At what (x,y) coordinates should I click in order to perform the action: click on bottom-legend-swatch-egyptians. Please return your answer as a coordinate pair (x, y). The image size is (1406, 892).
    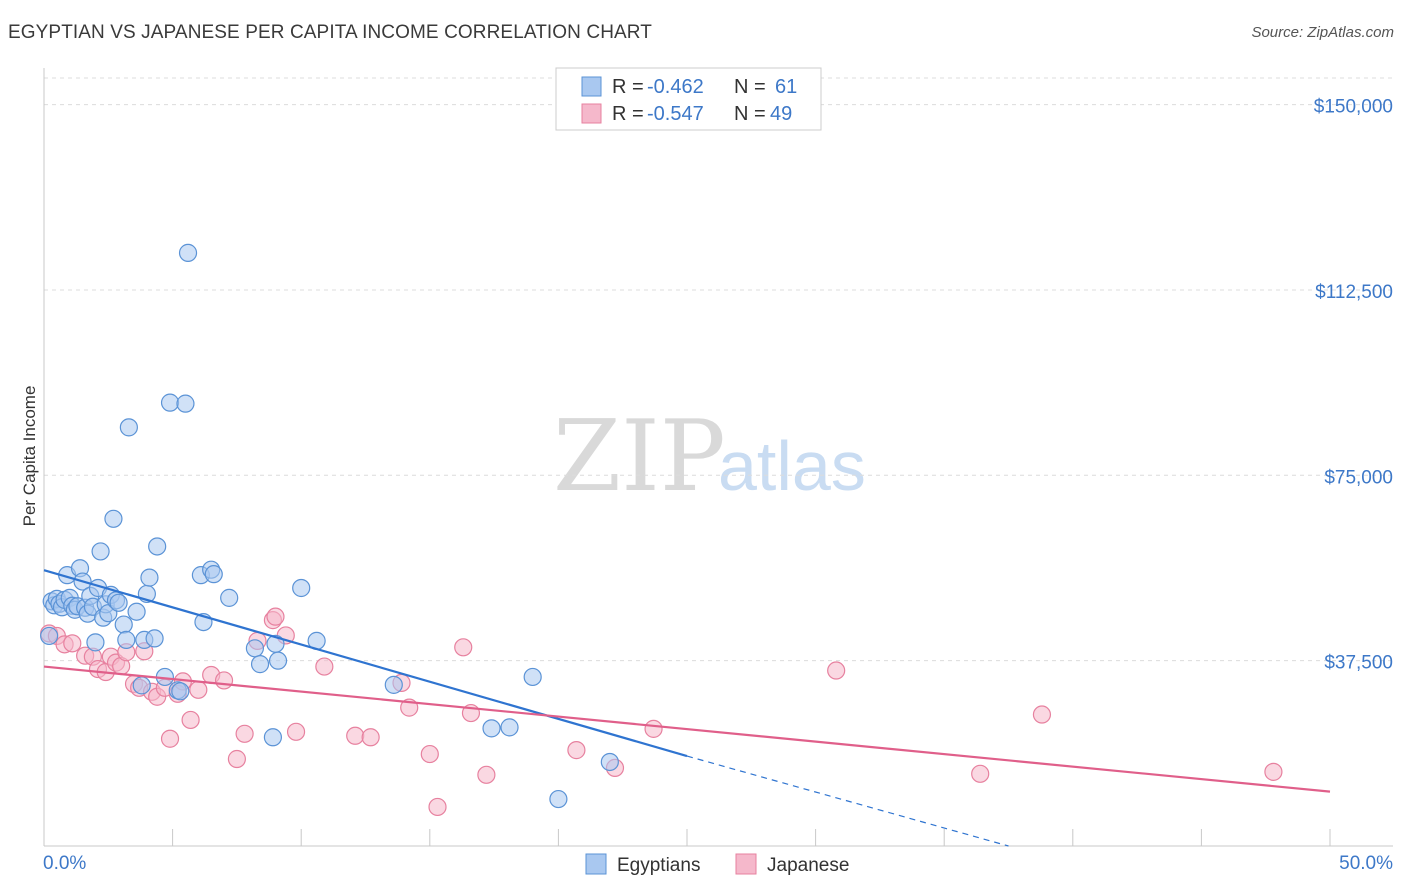
    Looking at the image, I should click on (596, 864).